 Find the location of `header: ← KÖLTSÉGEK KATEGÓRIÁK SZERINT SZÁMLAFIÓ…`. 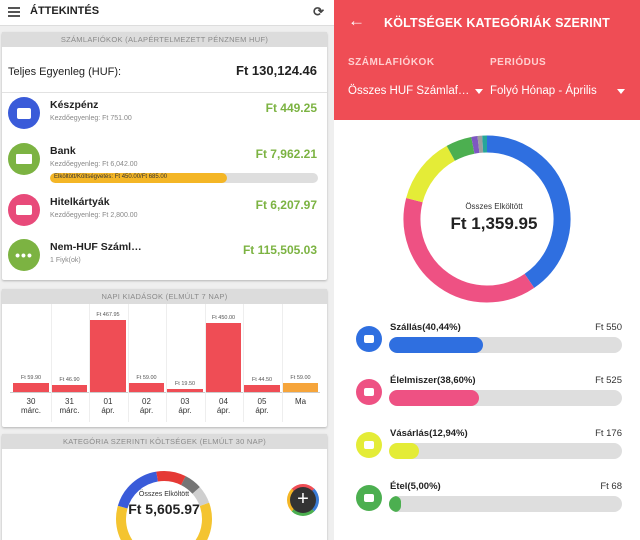

header: ← KÖLTSÉGEK KATEGÓRIÁK SZERINT SZÁMLAFIÓ… is located at coordinates (487, 60).